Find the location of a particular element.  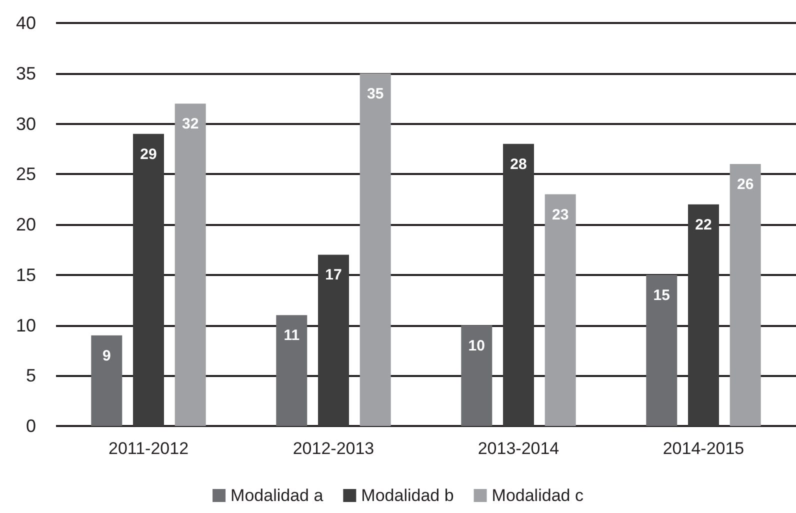

y-tick-label: 35 is located at coordinates (26, 73).